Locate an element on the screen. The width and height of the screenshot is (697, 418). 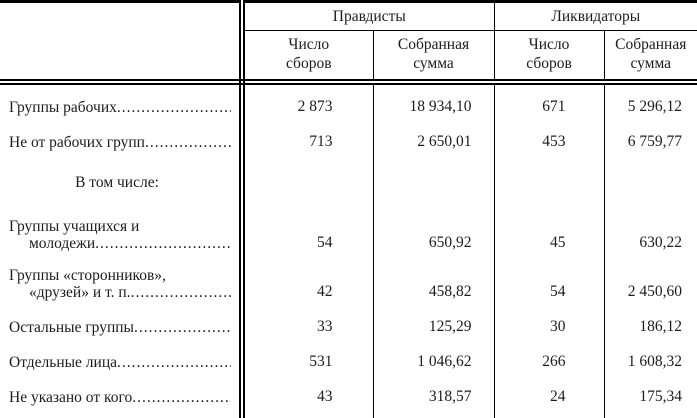
value-cell: 43 is located at coordinates (325, 396).